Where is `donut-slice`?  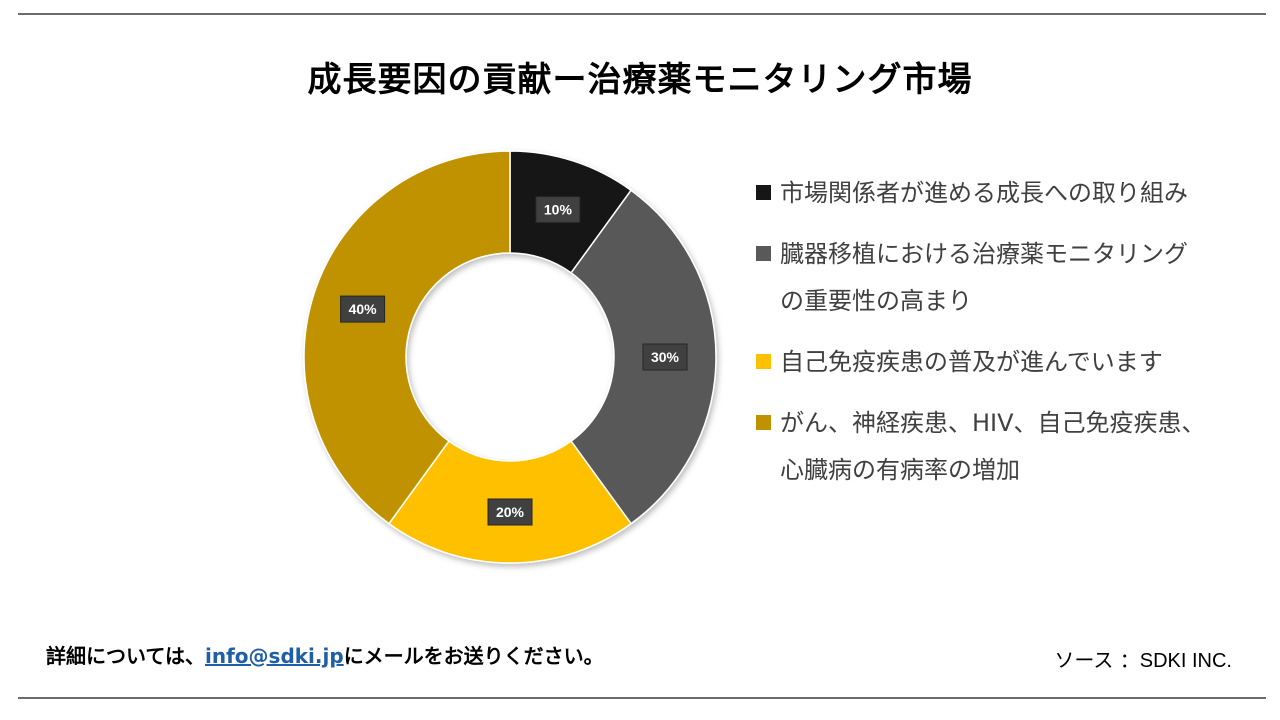 donut-slice is located at coordinates (407, 337).